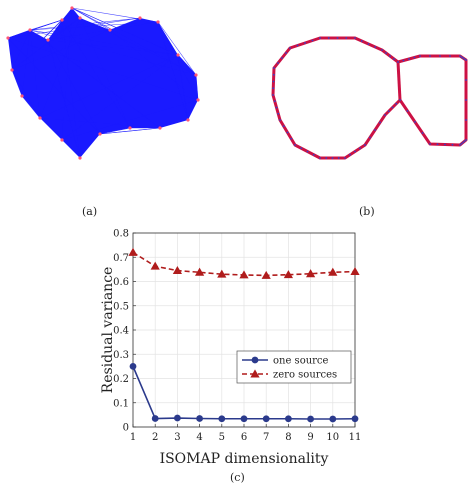 The width and height of the screenshot is (474, 489). What do you see at coordinates (367, 211) in the screenshot?
I see `caption-b: (b)` at bounding box center [367, 211].